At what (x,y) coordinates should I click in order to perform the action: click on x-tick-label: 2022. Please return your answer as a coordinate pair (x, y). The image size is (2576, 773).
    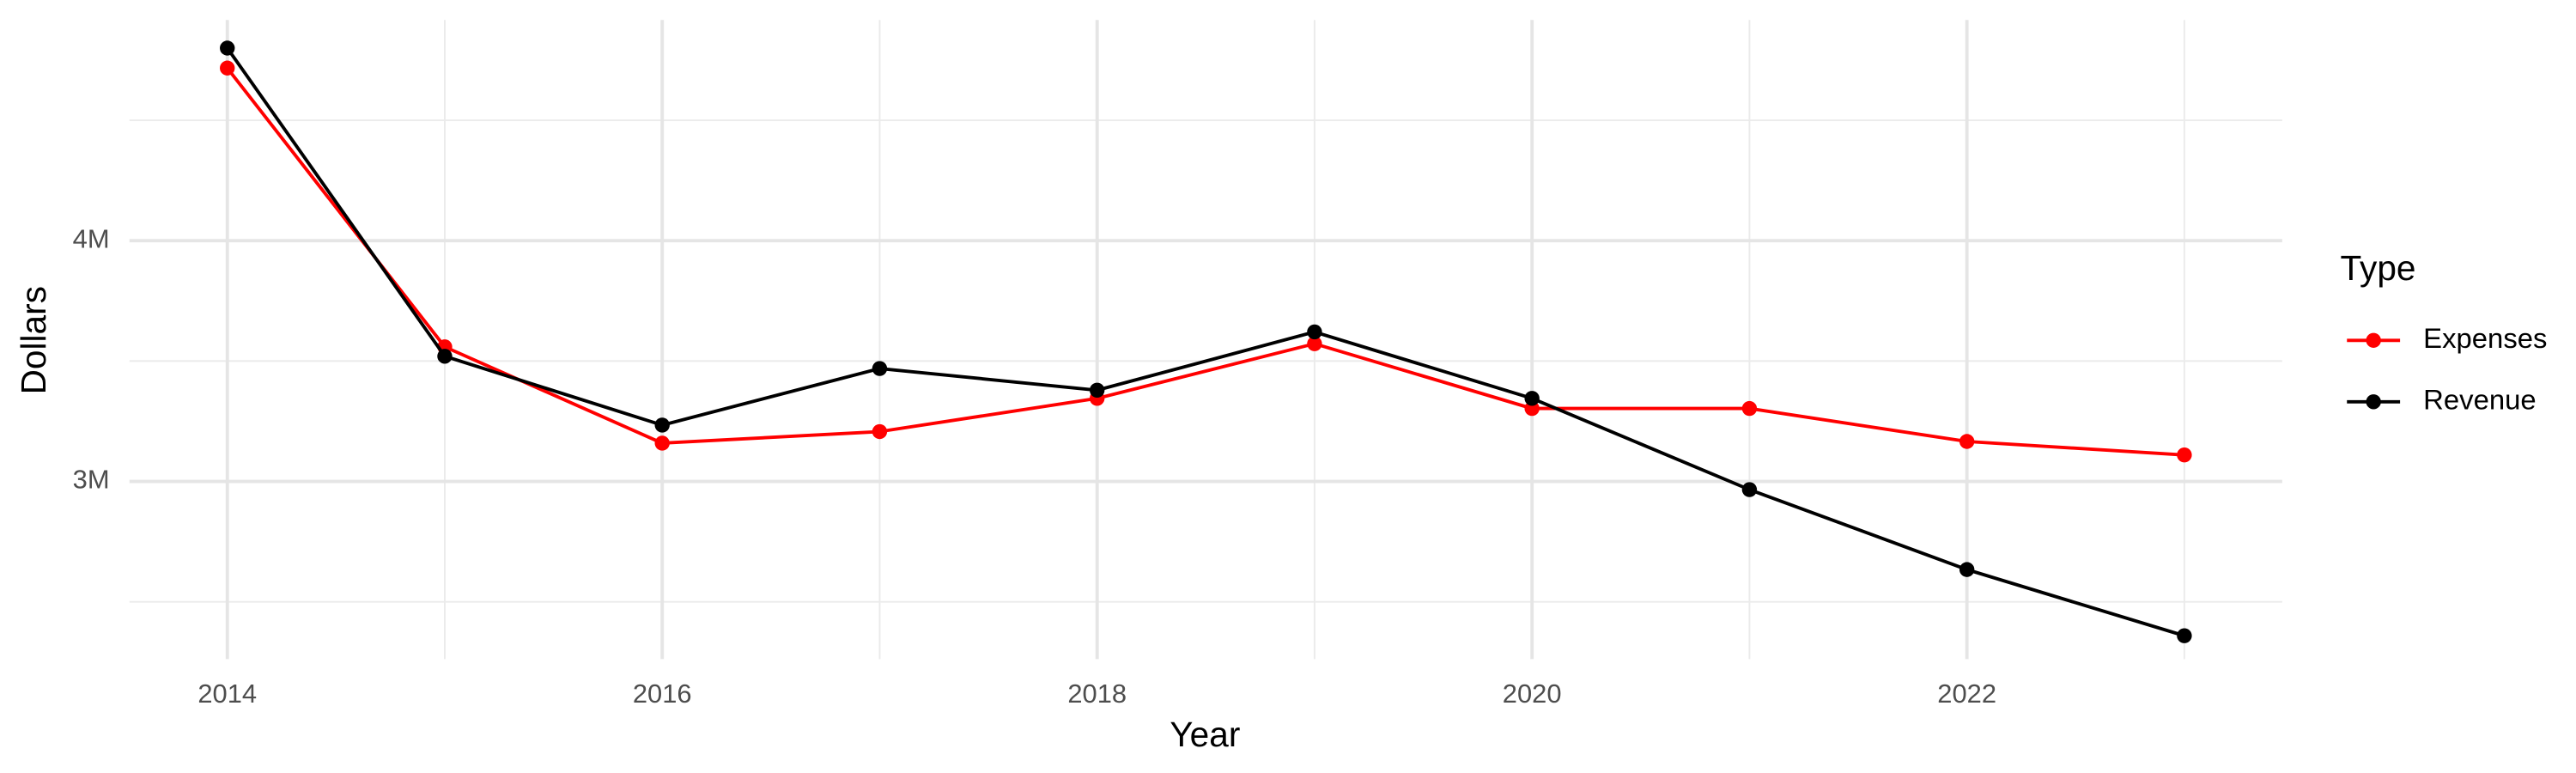
    Looking at the image, I should click on (1967, 694).